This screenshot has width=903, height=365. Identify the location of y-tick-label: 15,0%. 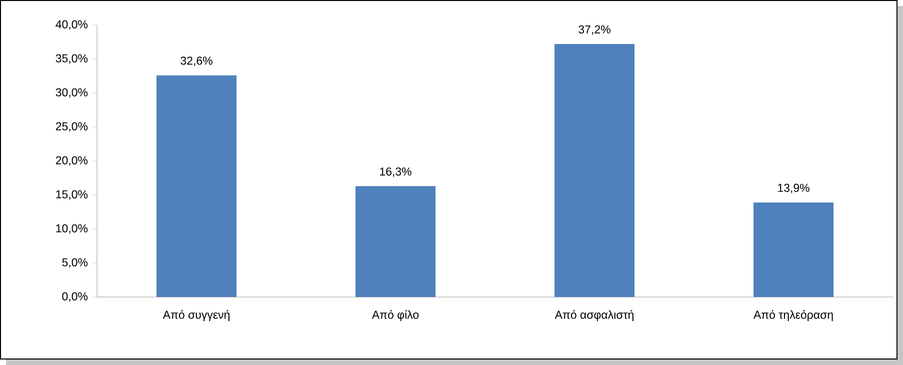
(72, 195).